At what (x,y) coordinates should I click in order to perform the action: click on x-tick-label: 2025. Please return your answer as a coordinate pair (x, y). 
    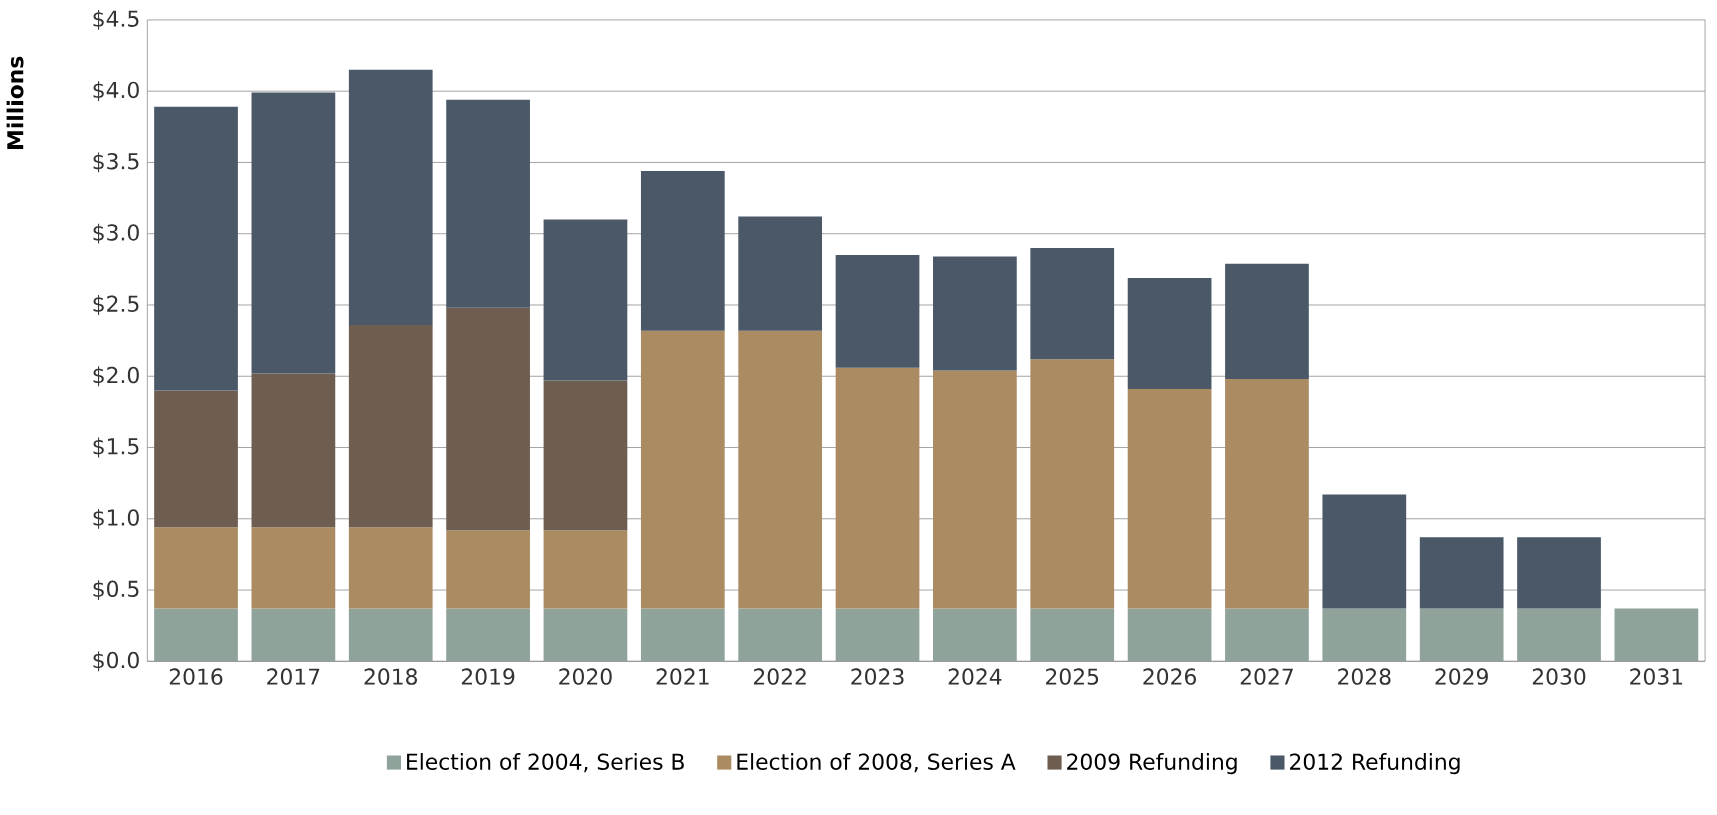
    Looking at the image, I should click on (1072, 676).